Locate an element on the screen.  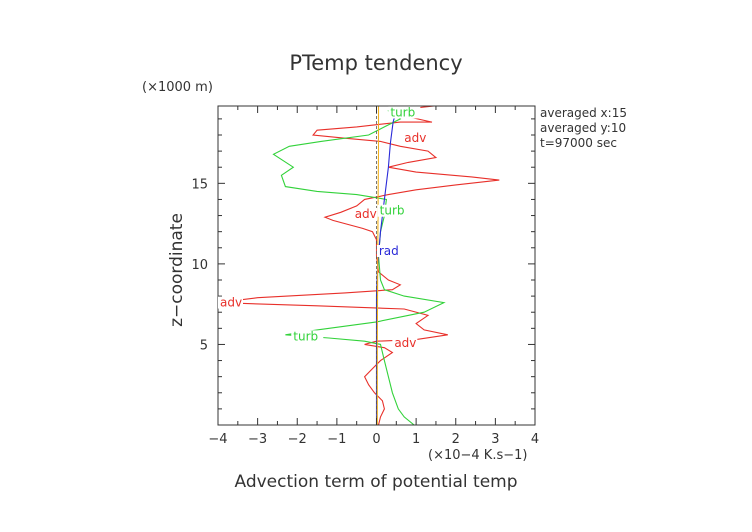
x-tick-label: −3 is located at coordinates (257, 439).